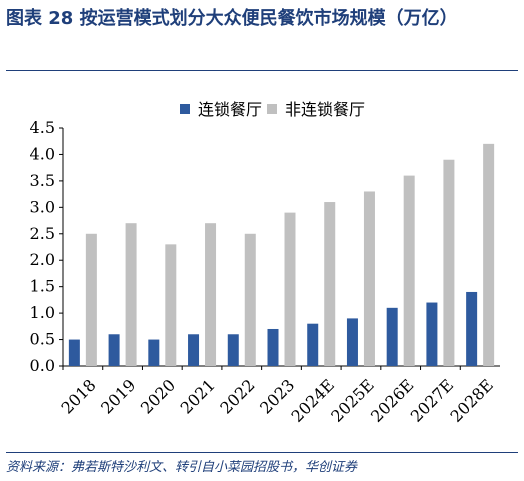 The width and height of the screenshot is (524, 481). I want to click on y-tick-label-5: 2.5, so click(42, 233).